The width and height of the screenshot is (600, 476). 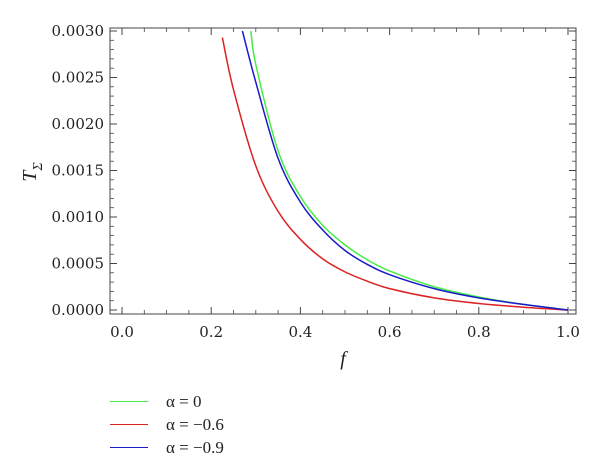 I want to click on legend-item-alpha-neg-0-6: α = −0.6, so click(x=167, y=424).